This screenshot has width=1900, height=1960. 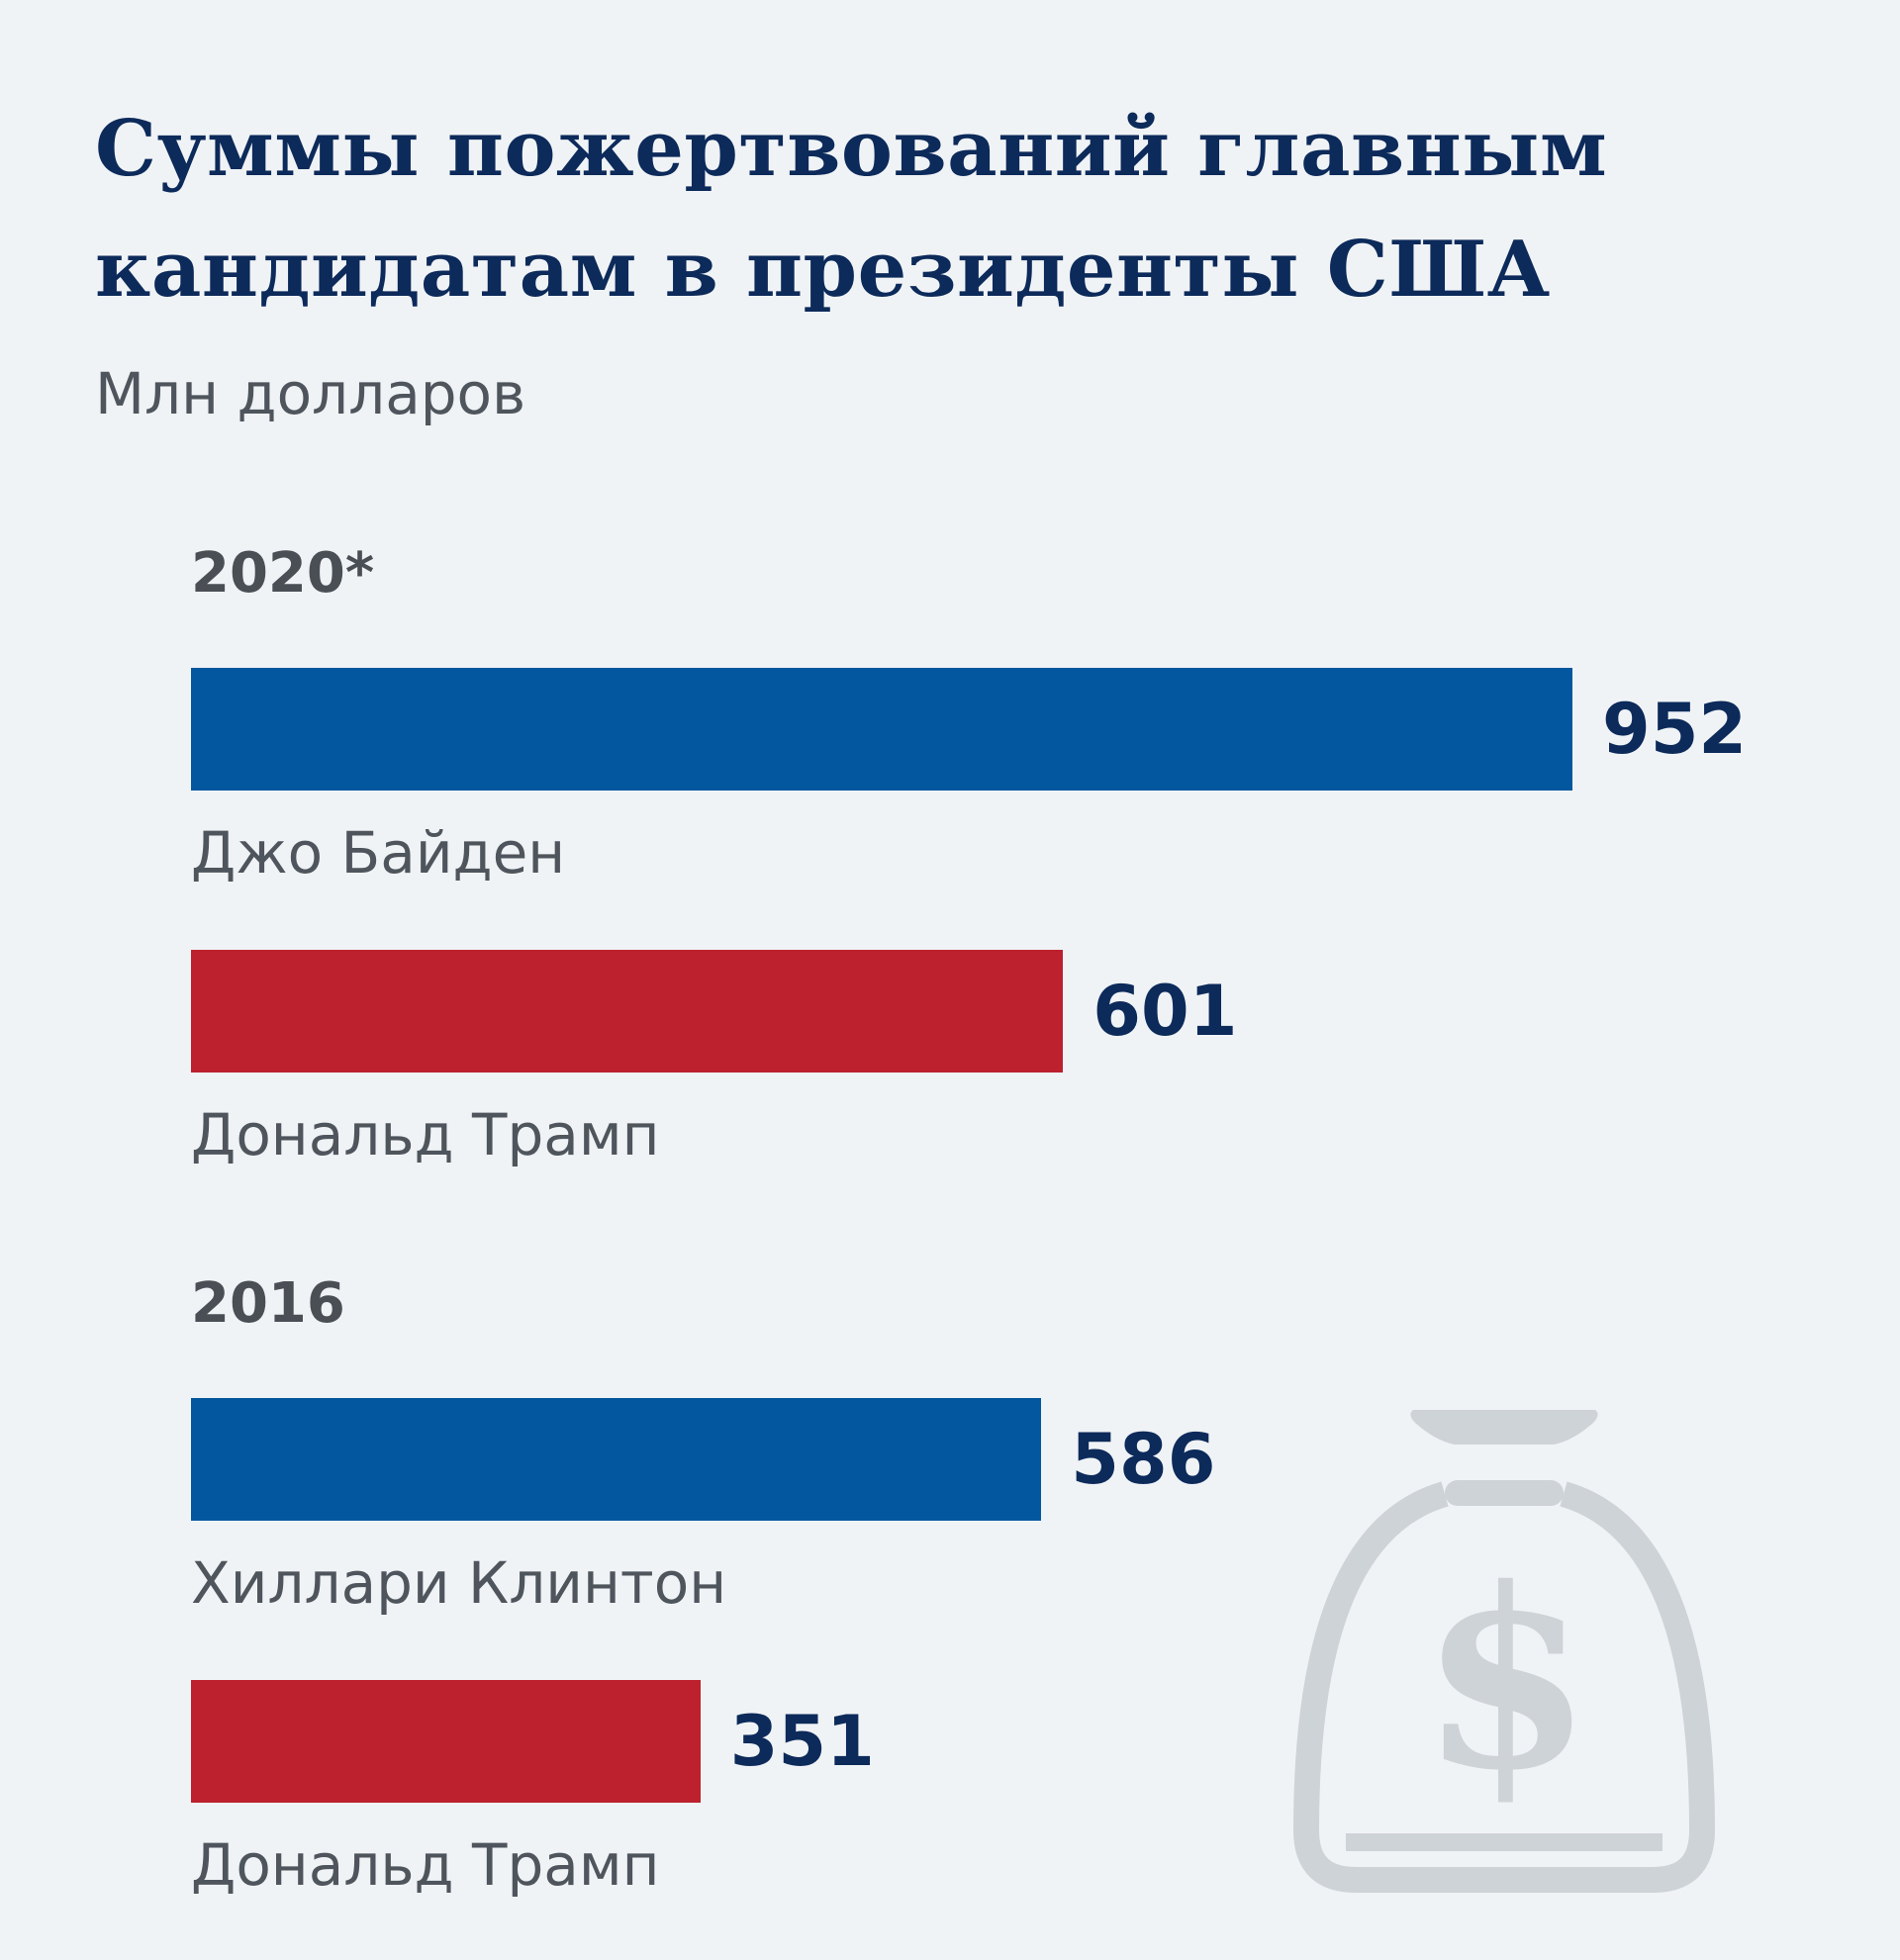 What do you see at coordinates (283, 573) in the screenshot?
I see `group-label: 2020*` at bounding box center [283, 573].